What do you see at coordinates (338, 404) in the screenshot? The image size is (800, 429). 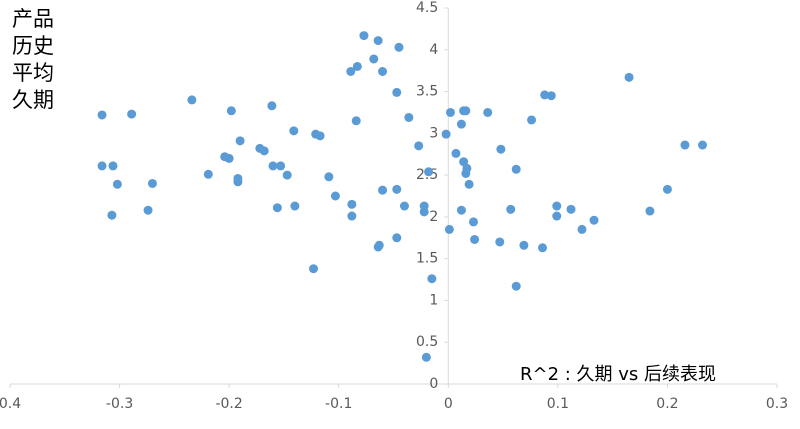 I see `x-tick-label: -0.1` at bounding box center [338, 404].